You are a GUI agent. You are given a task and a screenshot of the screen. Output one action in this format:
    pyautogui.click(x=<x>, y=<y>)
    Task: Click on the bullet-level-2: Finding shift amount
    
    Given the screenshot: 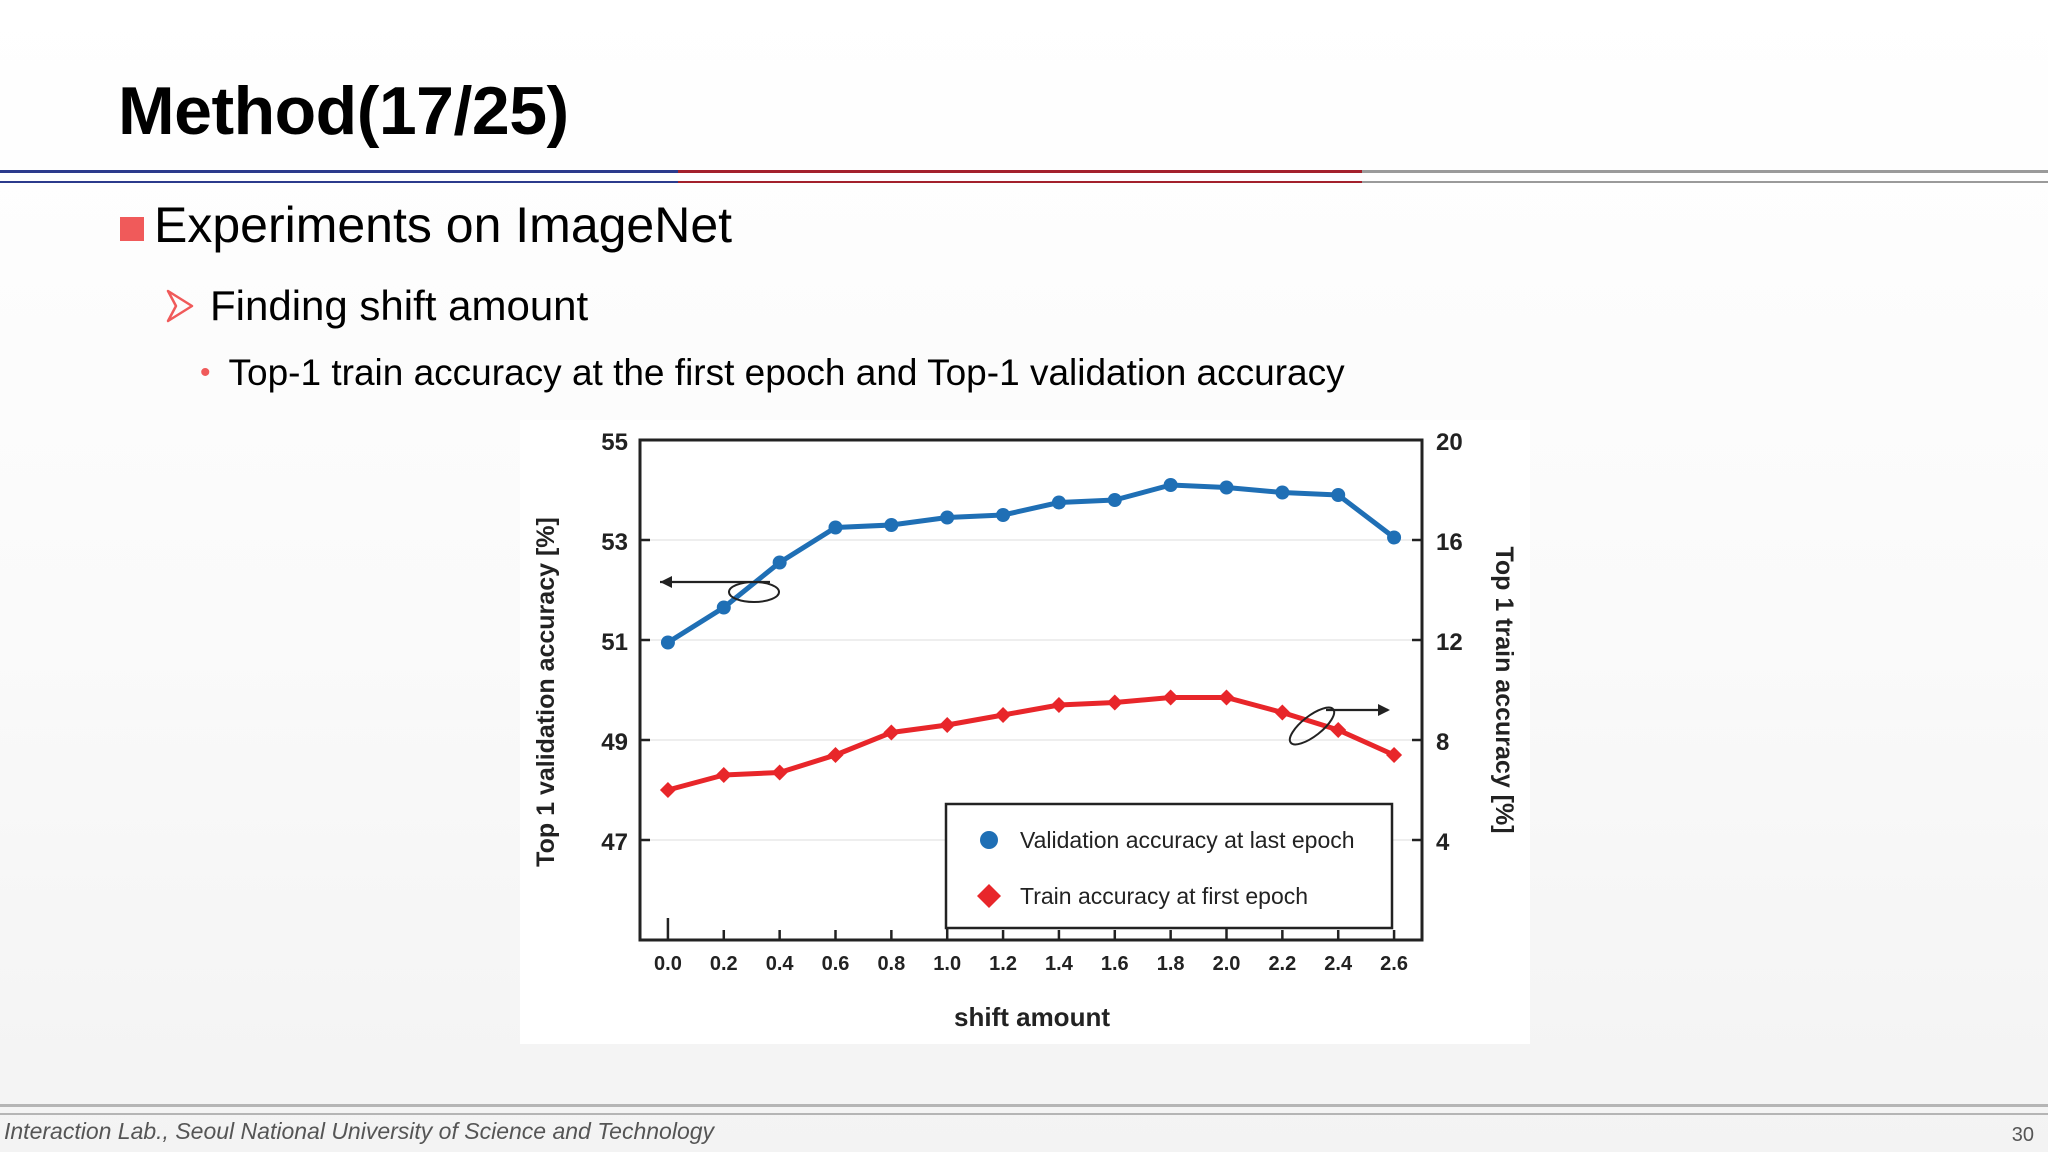 What is the action you would take?
    pyautogui.click(x=377, y=306)
    